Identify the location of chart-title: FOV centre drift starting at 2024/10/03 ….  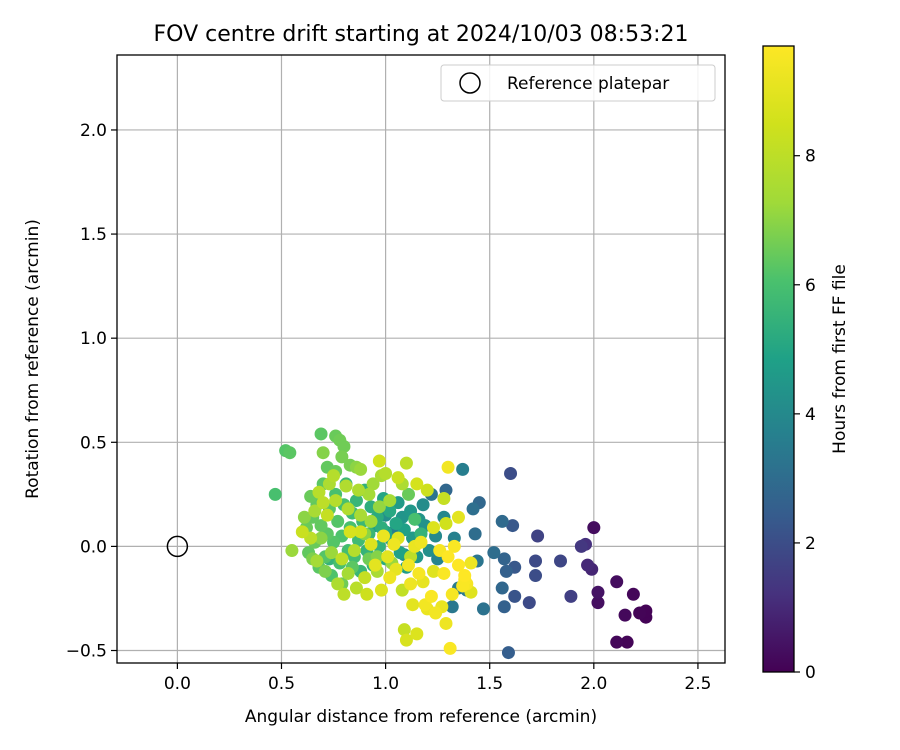
(421, 34).